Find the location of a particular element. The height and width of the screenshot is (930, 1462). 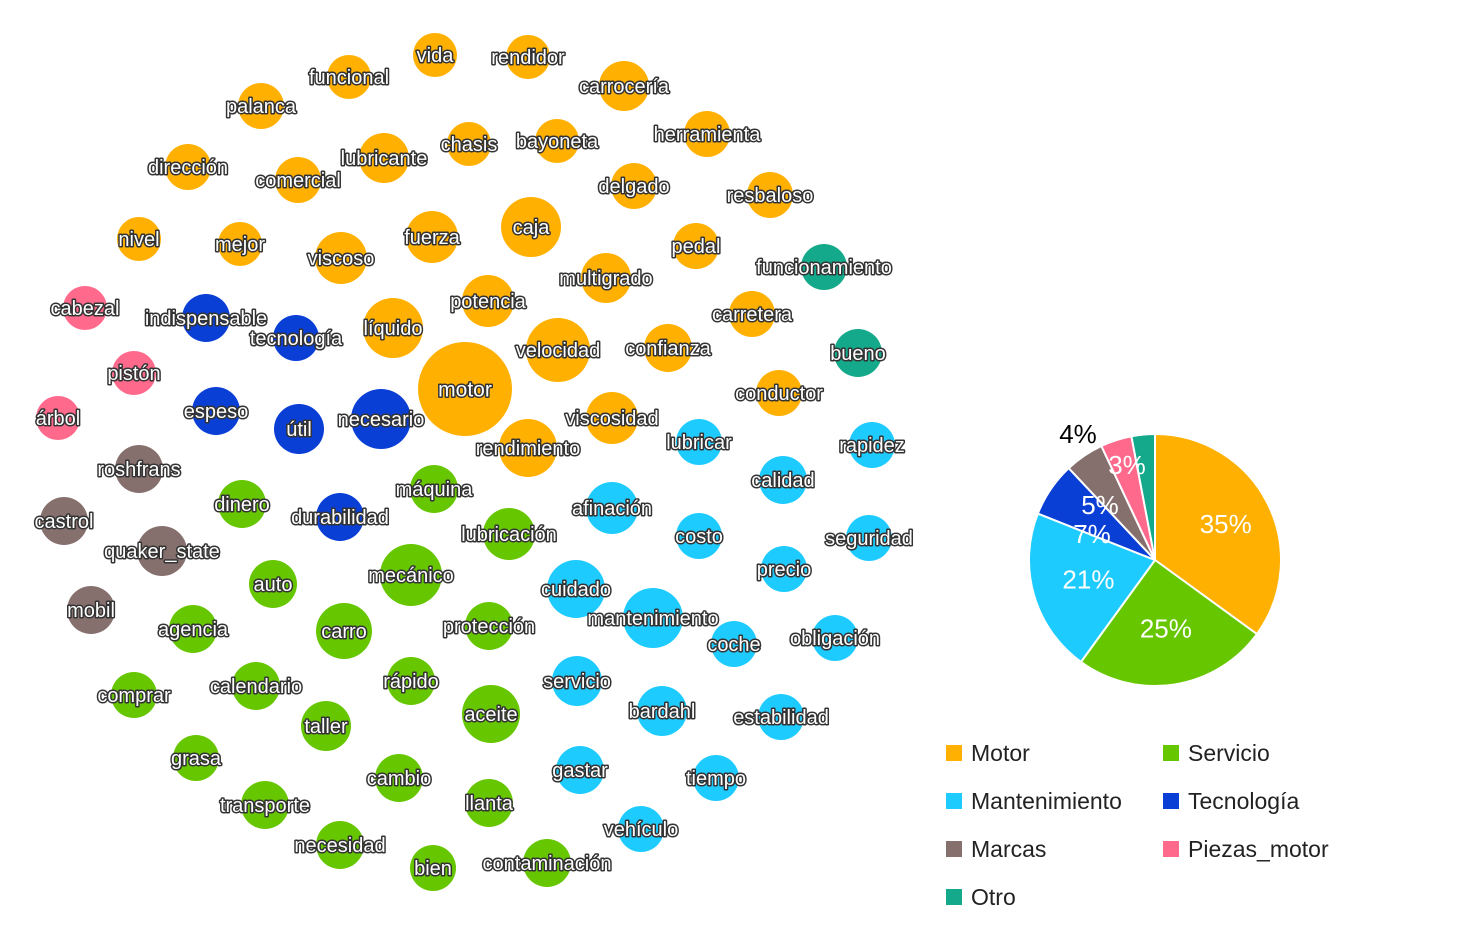

node-roshfrans: roshfrans is located at coordinates (139, 469).